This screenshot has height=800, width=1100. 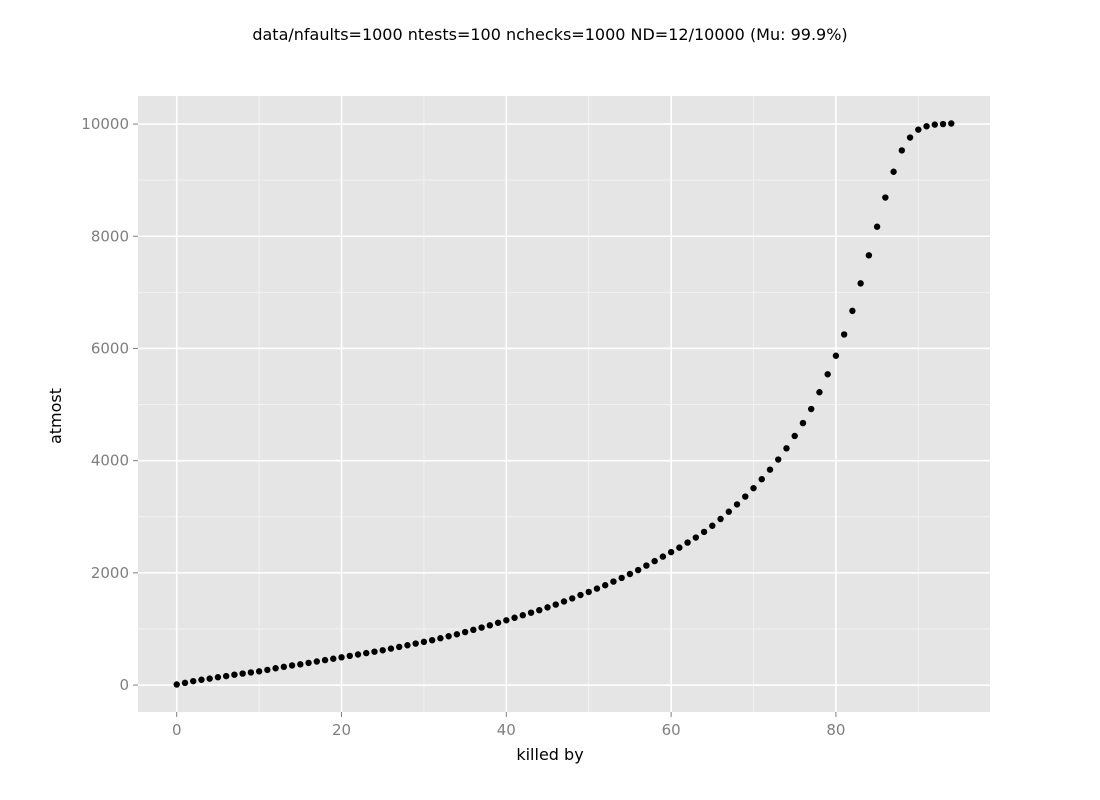 I want to click on y-axis-label: atmost, so click(x=55, y=416).